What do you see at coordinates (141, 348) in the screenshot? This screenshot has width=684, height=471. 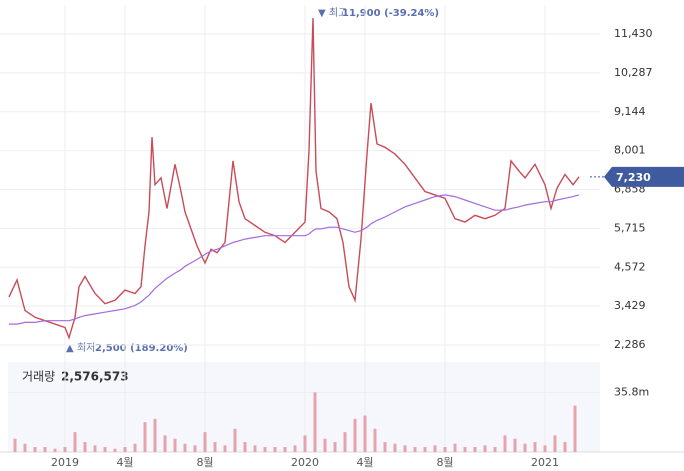 I see `low-value: 2,500 (189.20%)` at bounding box center [141, 348].